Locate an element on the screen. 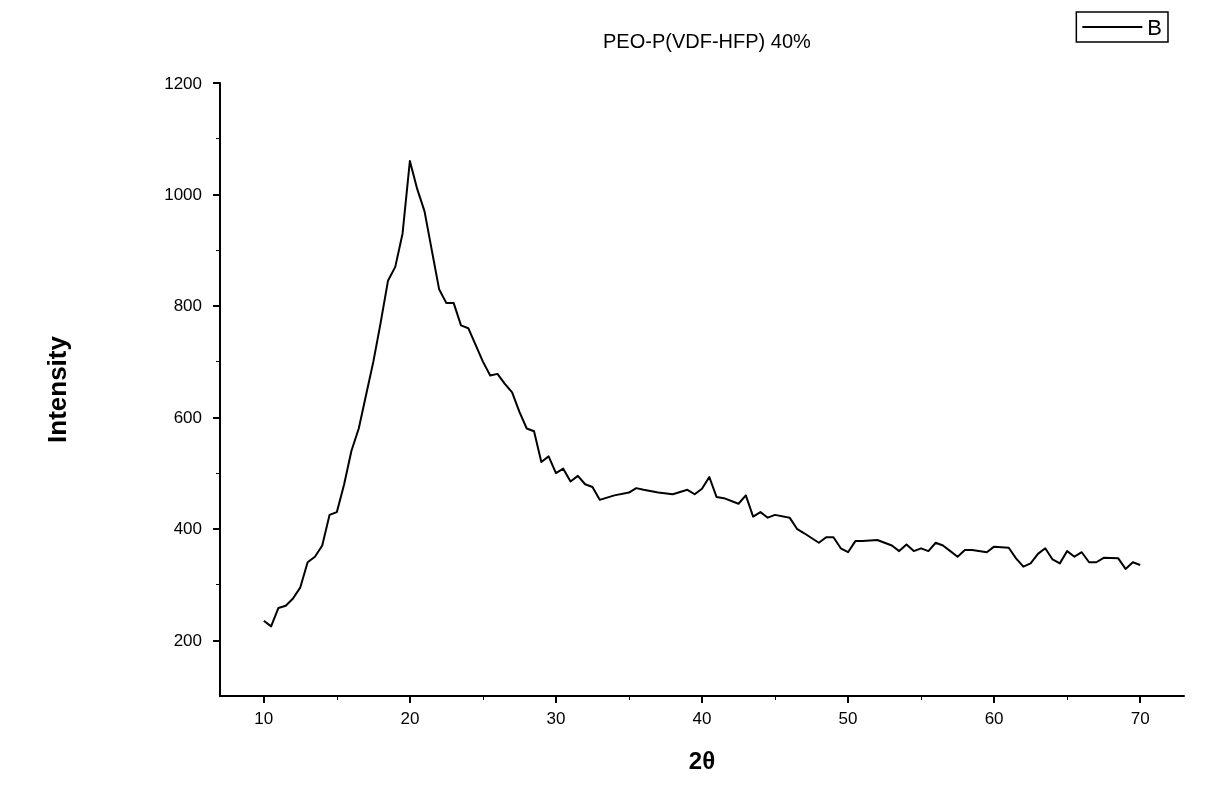 The height and width of the screenshot is (798, 1216). y-axis-title: Intensity is located at coordinates (57, 389).